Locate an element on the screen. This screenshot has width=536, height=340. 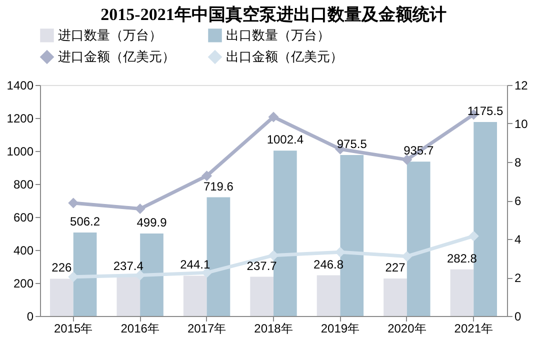
y-tick-label: 0 is located at coordinates (30, 317).